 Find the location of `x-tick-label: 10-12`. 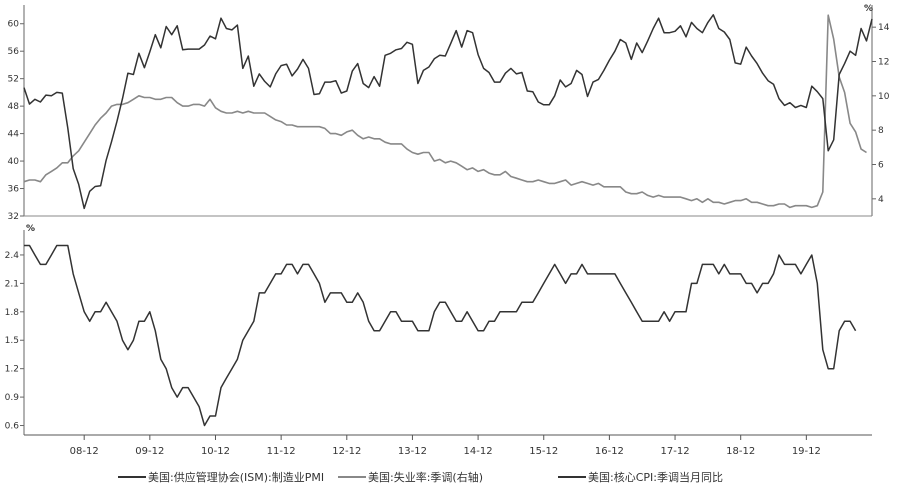

x-tick-label: 10-12 is located at coordinates (215, 451).